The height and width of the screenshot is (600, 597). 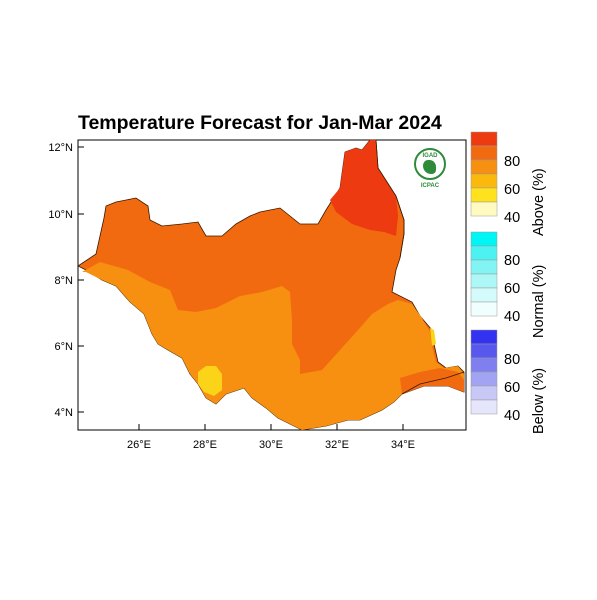 I want to click on x-tick-label: 26°E, so click(x=139, y=445).